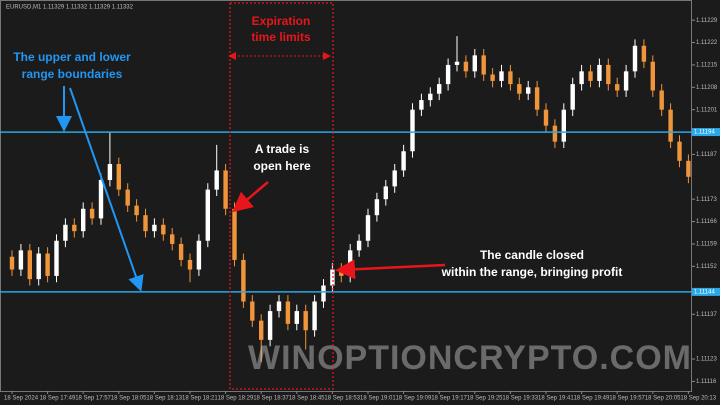 This screenshot has height=405, width=720. Describe the element at coordinates (520, 399) in the screenshot. I see `x-tick-label: 18 Sep 19:33` at that location.